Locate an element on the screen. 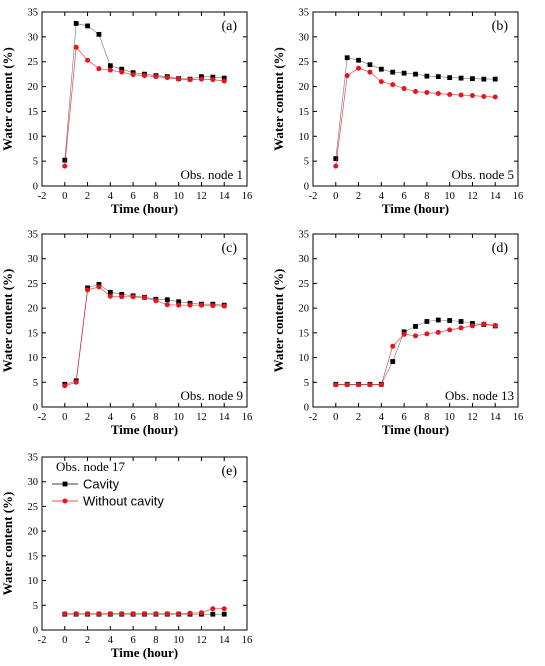 The image size is (545, 666). y-tick-label: 15 is located at coordinates (33, 112).